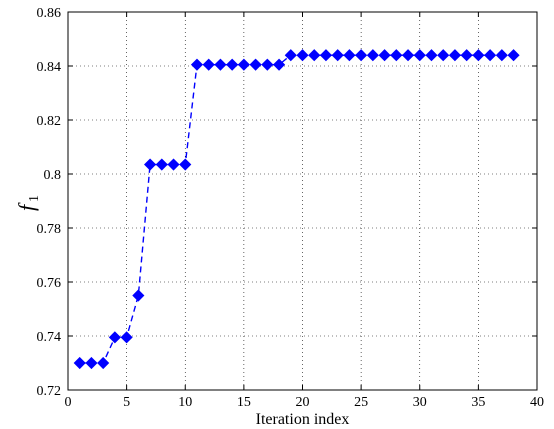 The image size is (554, 429). Describe the element at coordinates (361, 402) in the screenshot. I see `x-tick-label: 25` at that location.